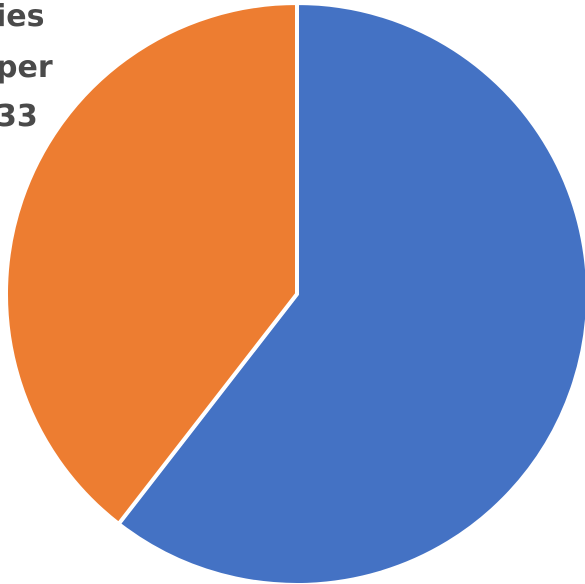 The height and width of the screenshot is (584, 585). I want to click on data-label-line-2: per, so click(26, 67).